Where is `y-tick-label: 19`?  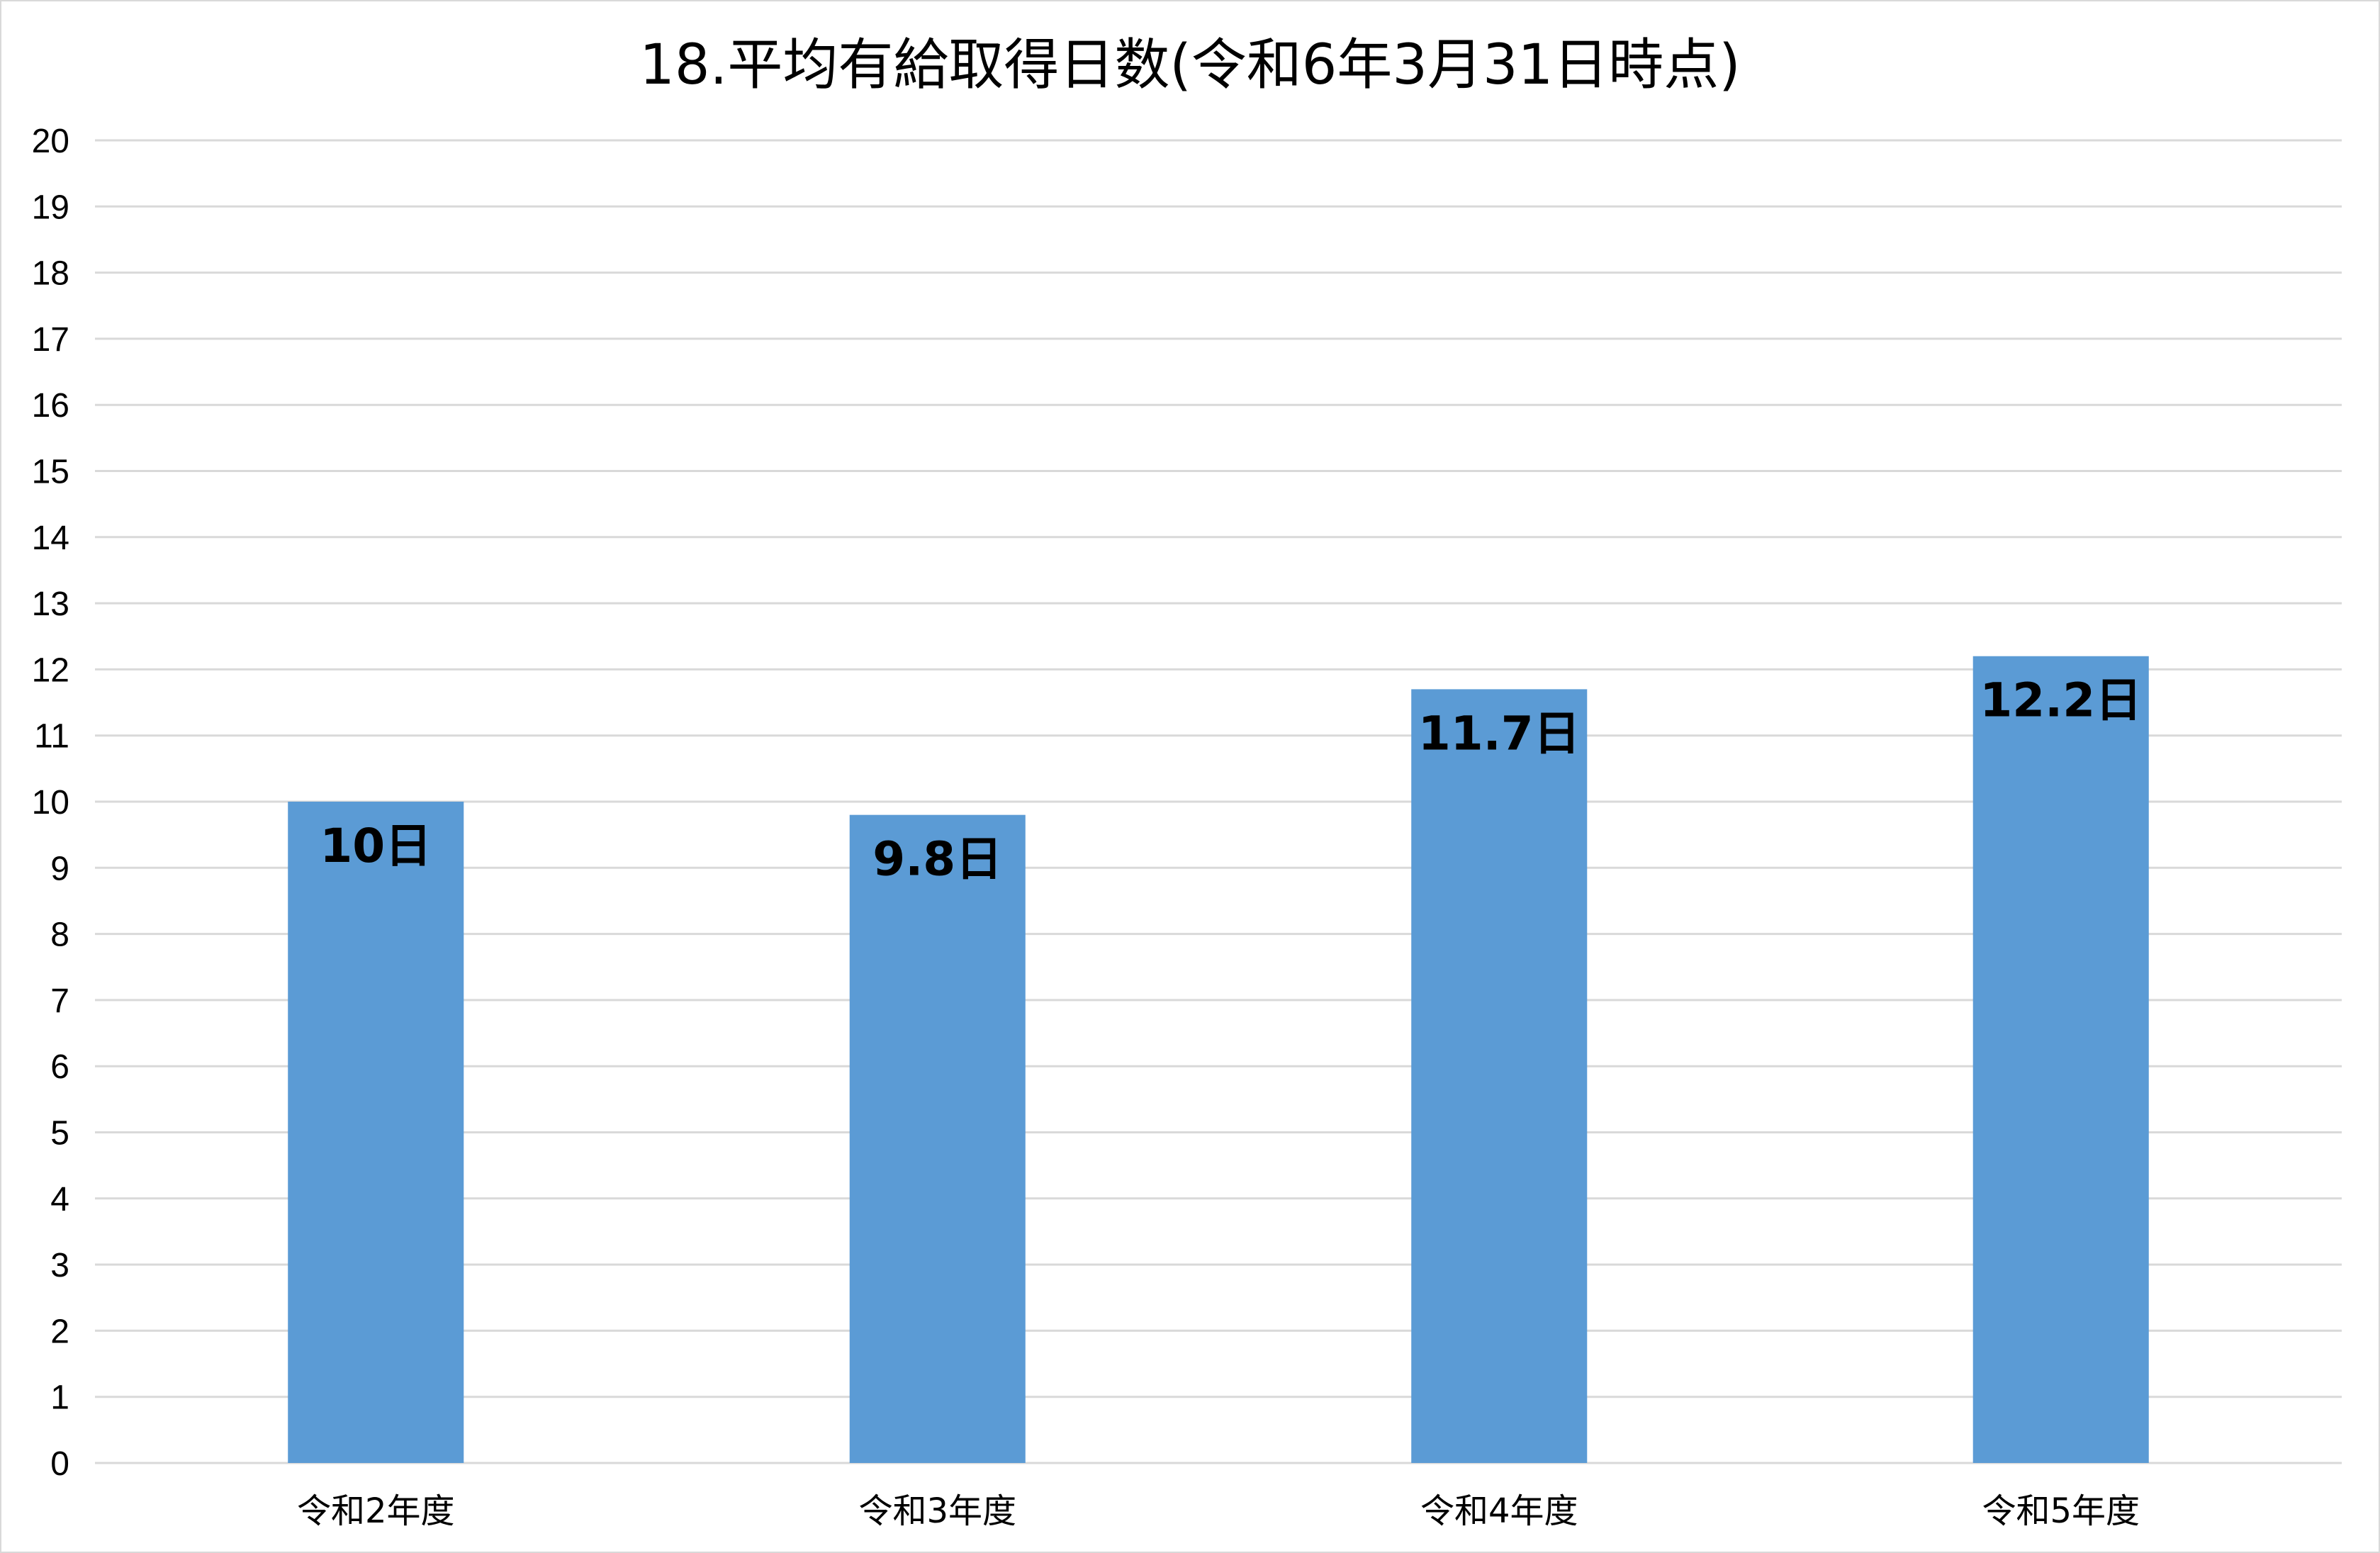 y-tick-label: 19 is located at coordinates (51, 207).